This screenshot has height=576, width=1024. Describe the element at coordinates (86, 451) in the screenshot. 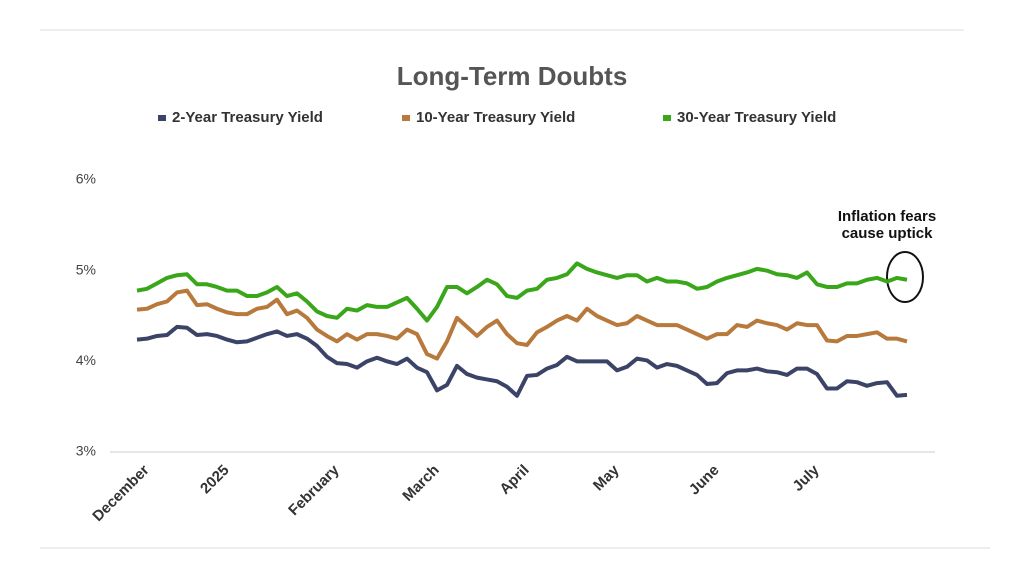

I see `y-tick-label: 3%` at that location.